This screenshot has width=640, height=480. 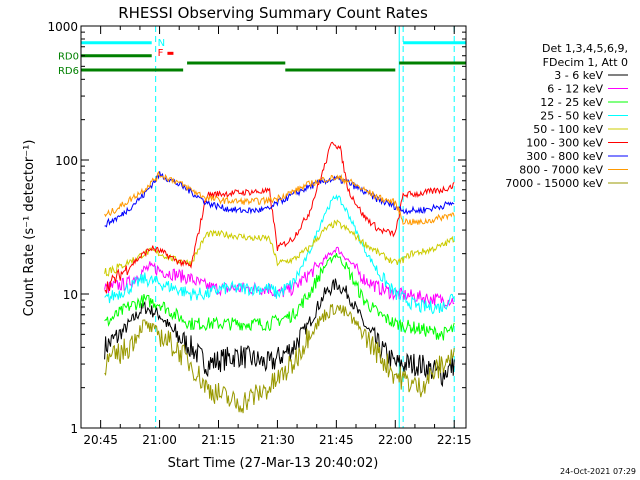 What do you see at coordinates (578, 75) in the screenshot?
I see `legend-label-3_6: 3 - 6 keV` at bounding box center [578, 75].